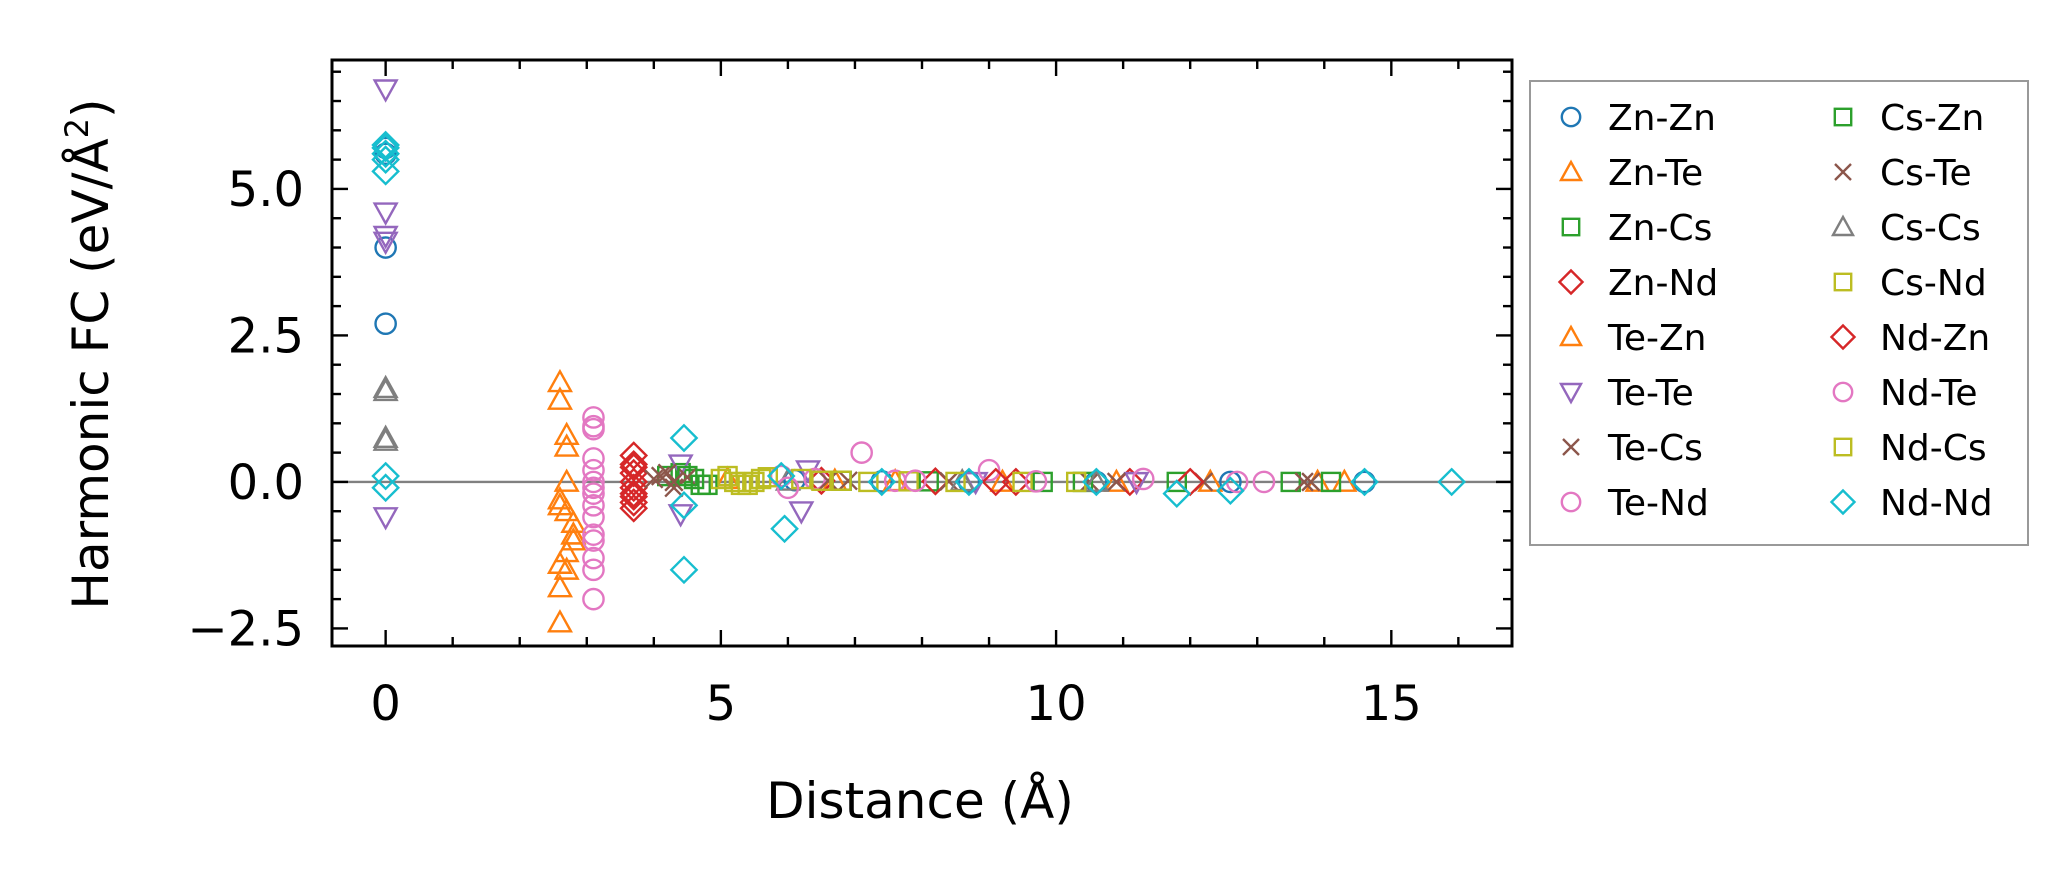 The height and width of the screenshot is (883, 2064). What do you see at coordinates (1843, 337) in the screenshot?
I see `legend-marker-nd-zn` at bounding box center [1843, 337].